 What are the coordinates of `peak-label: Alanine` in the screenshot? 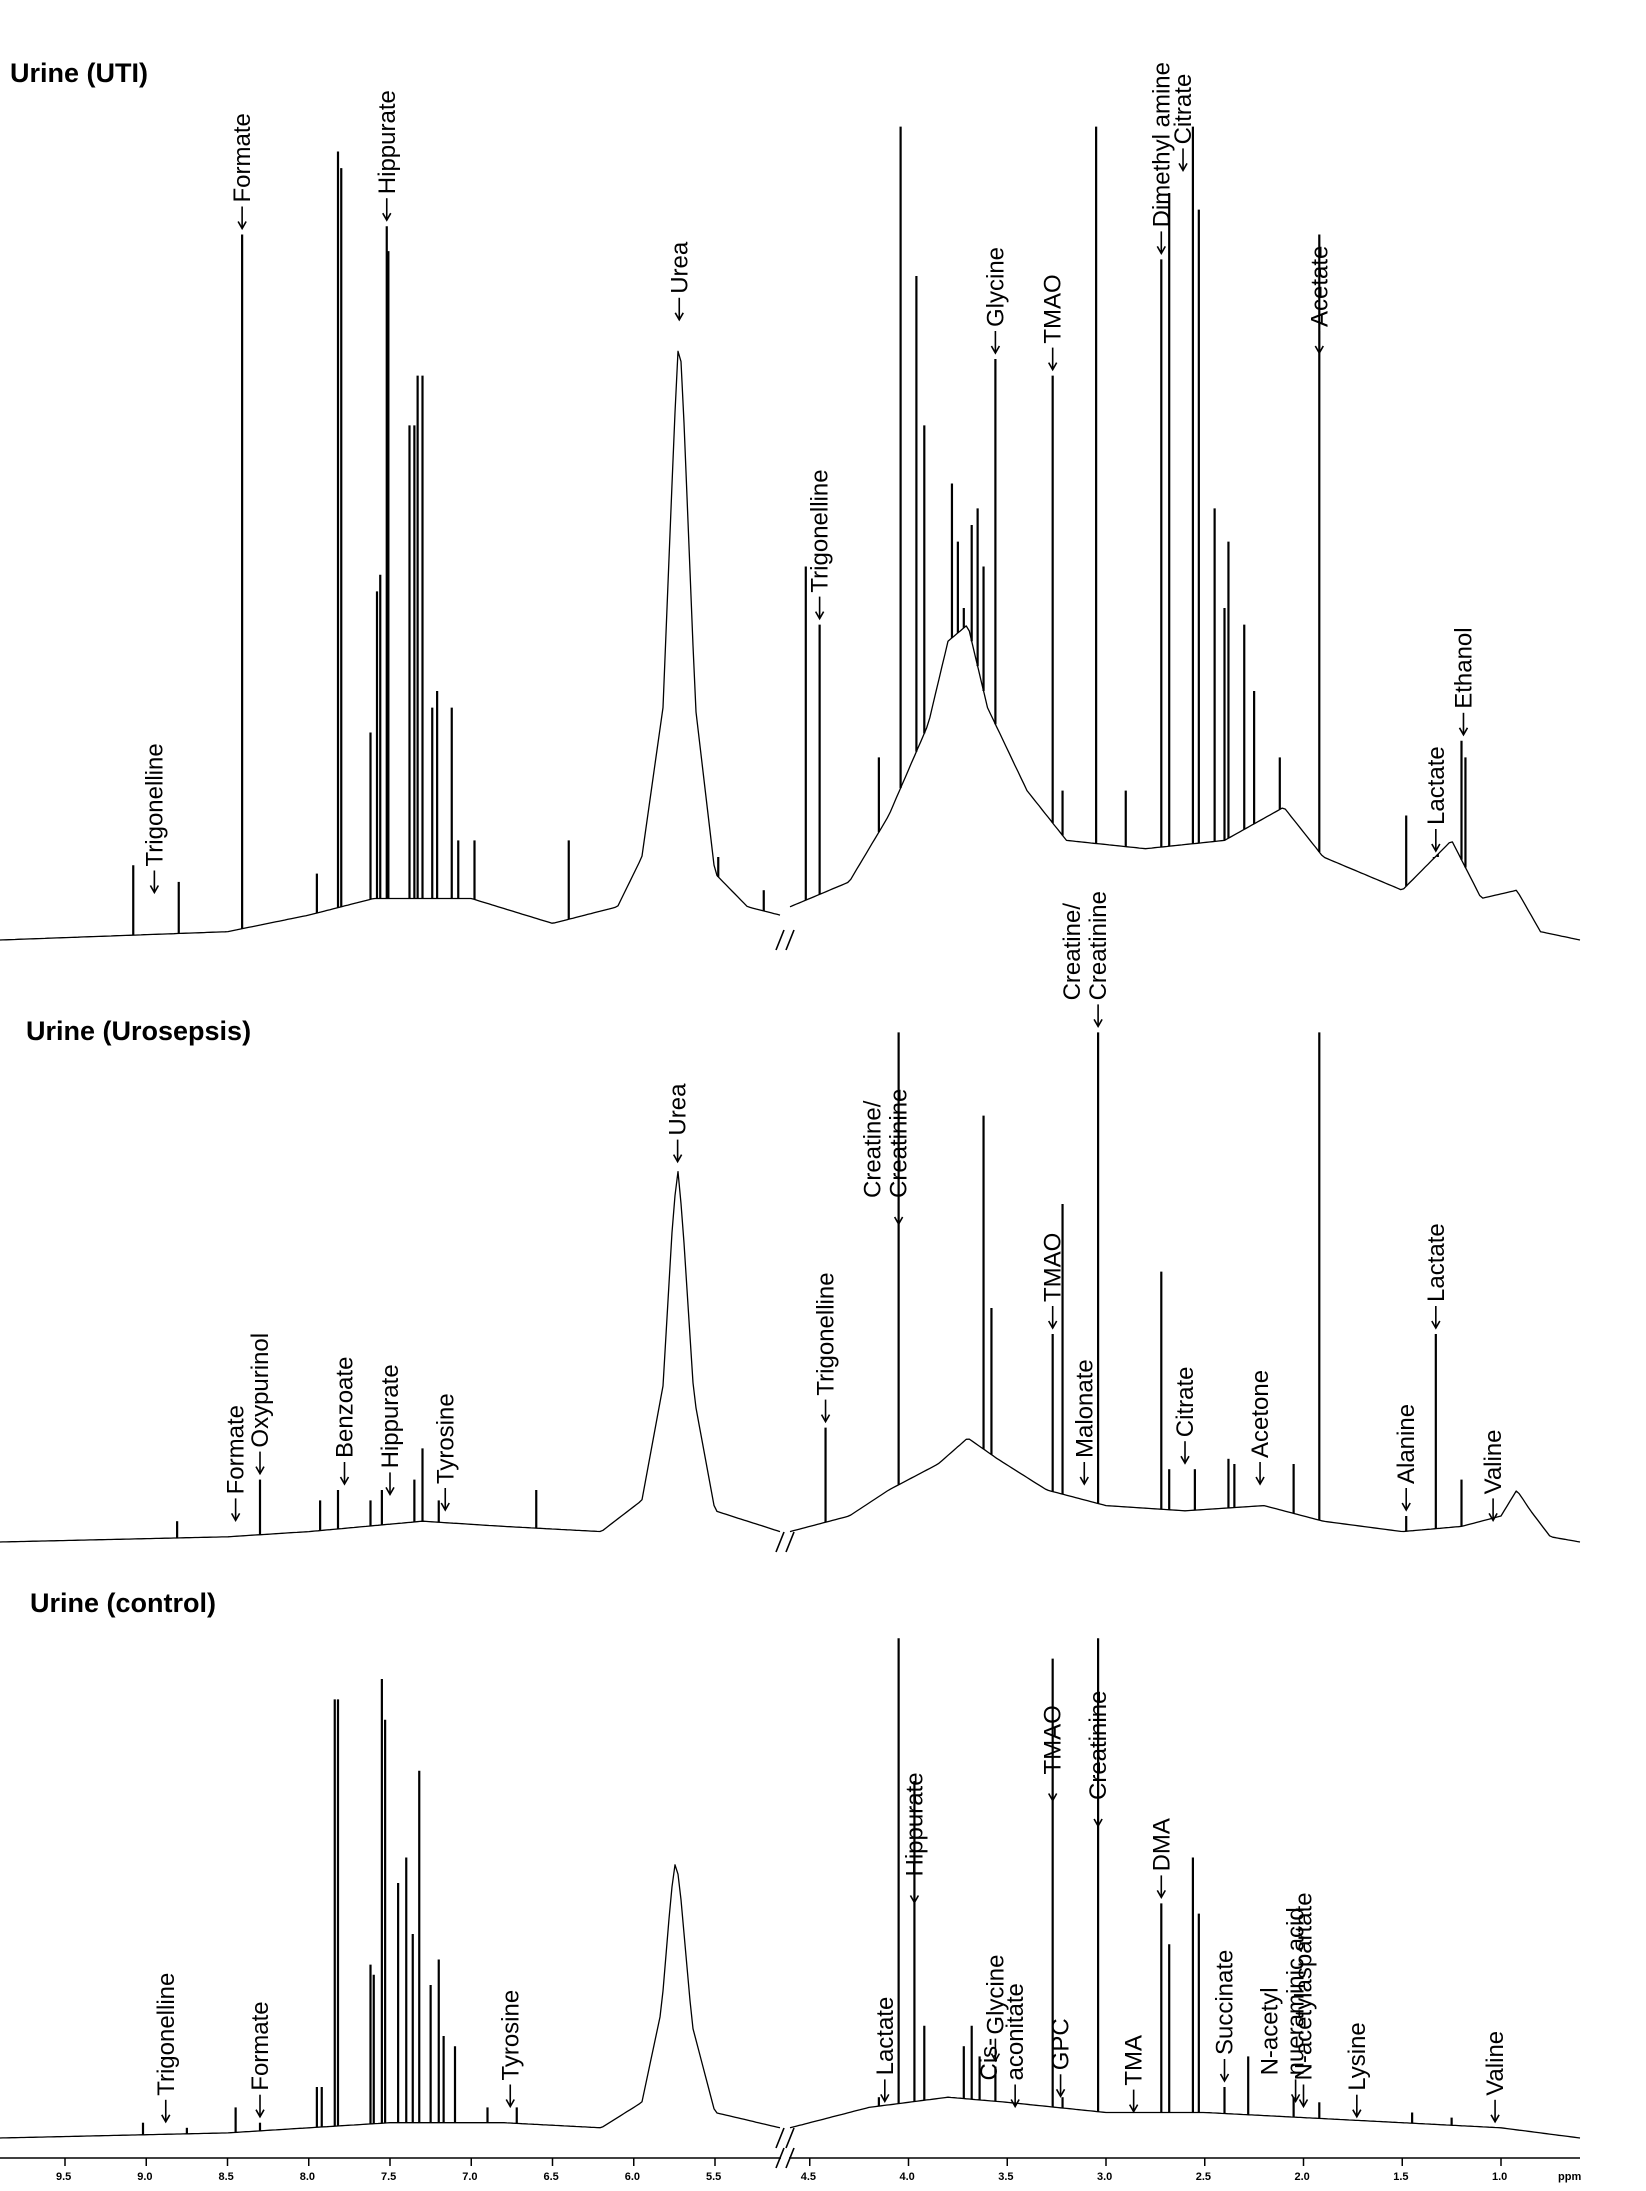 It's located at (1406, 1444).